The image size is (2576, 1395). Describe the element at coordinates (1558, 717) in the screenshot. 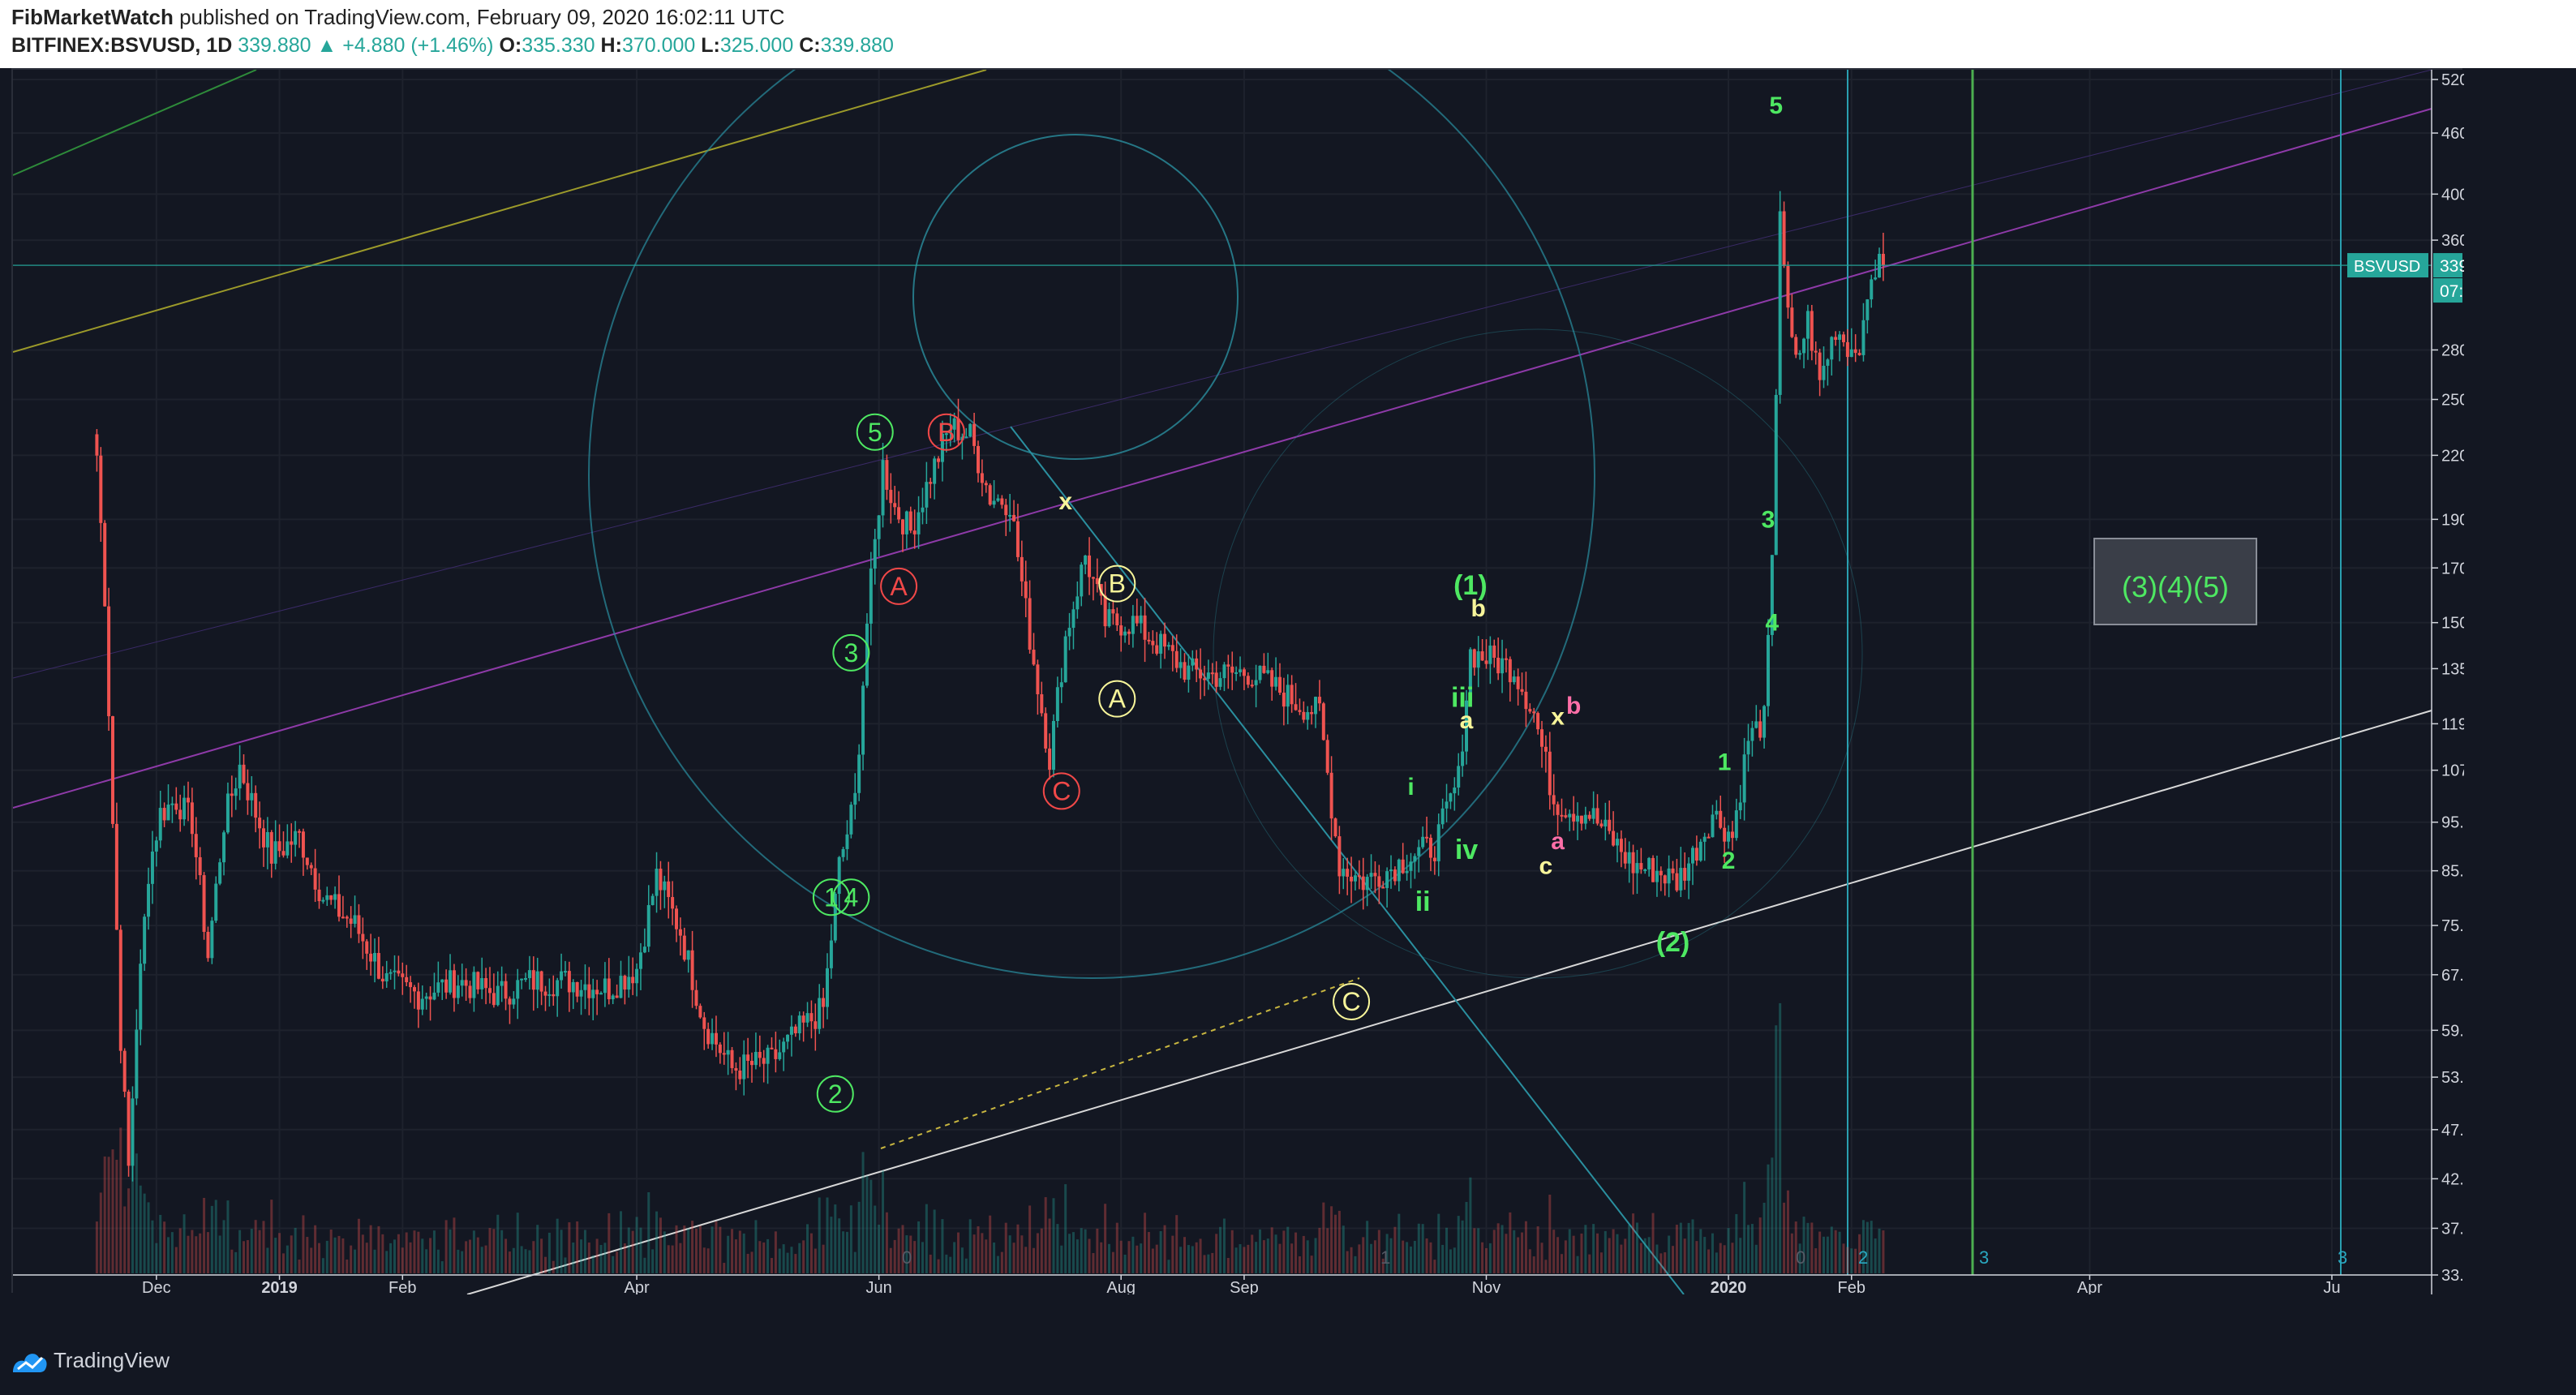

I see `wave-label: x` at that location.